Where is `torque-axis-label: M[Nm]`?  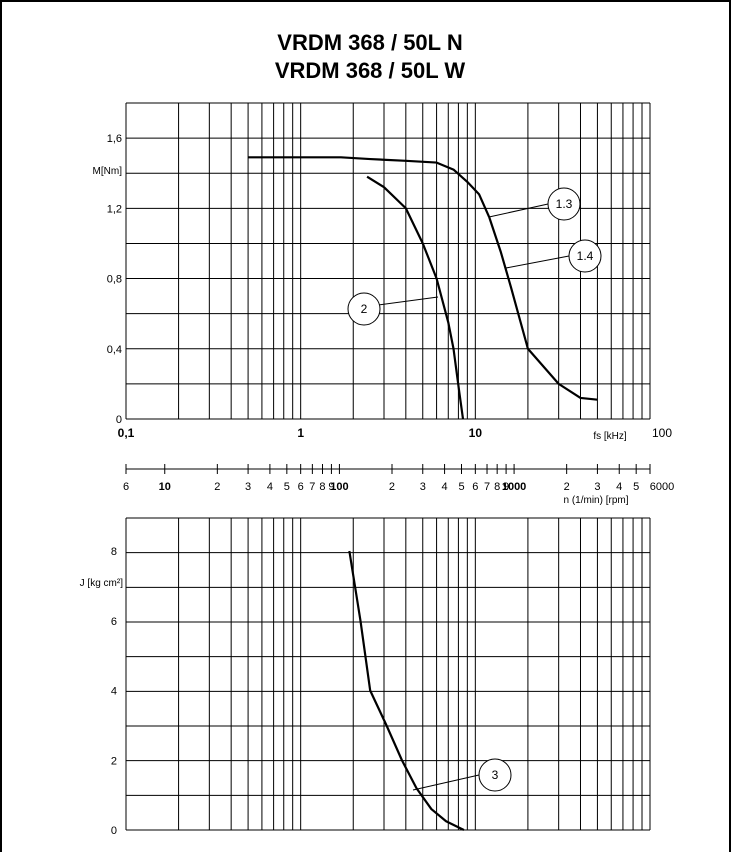
torque-axis-label: M[Nm] is located at coordinates (108, 171).